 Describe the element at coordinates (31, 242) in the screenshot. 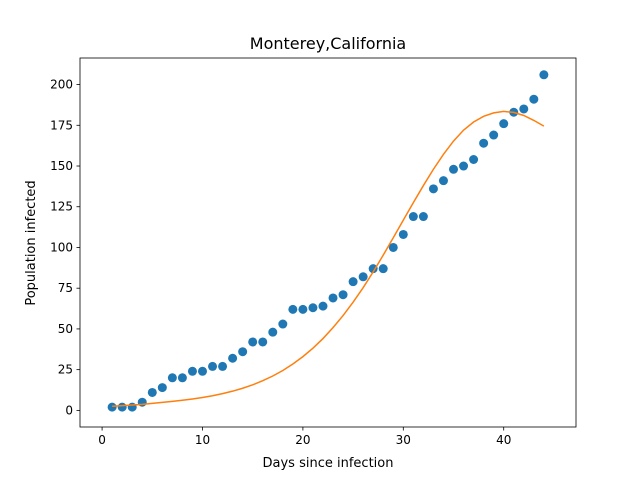

I see `y-axis-label: Population infected` at that location.